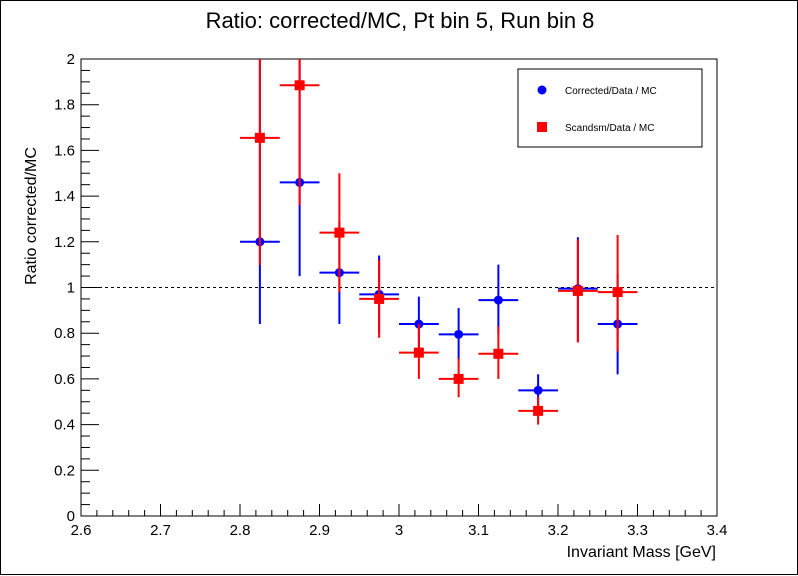 This screenshot has height=576, width=798. What do you see at coordinates (611, 91) in the screenshot?
I see `legend-label: Corrected/Data / MC` at bounding box center [611, 91].